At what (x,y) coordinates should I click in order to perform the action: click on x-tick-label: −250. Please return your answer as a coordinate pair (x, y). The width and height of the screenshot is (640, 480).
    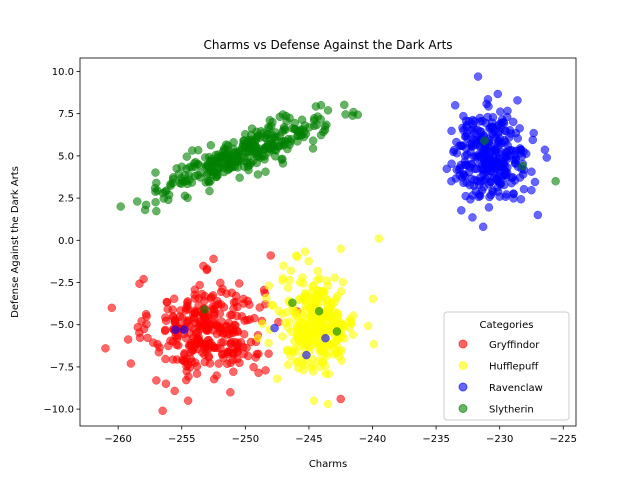
    Looking at the image, I should click on (245, 439).